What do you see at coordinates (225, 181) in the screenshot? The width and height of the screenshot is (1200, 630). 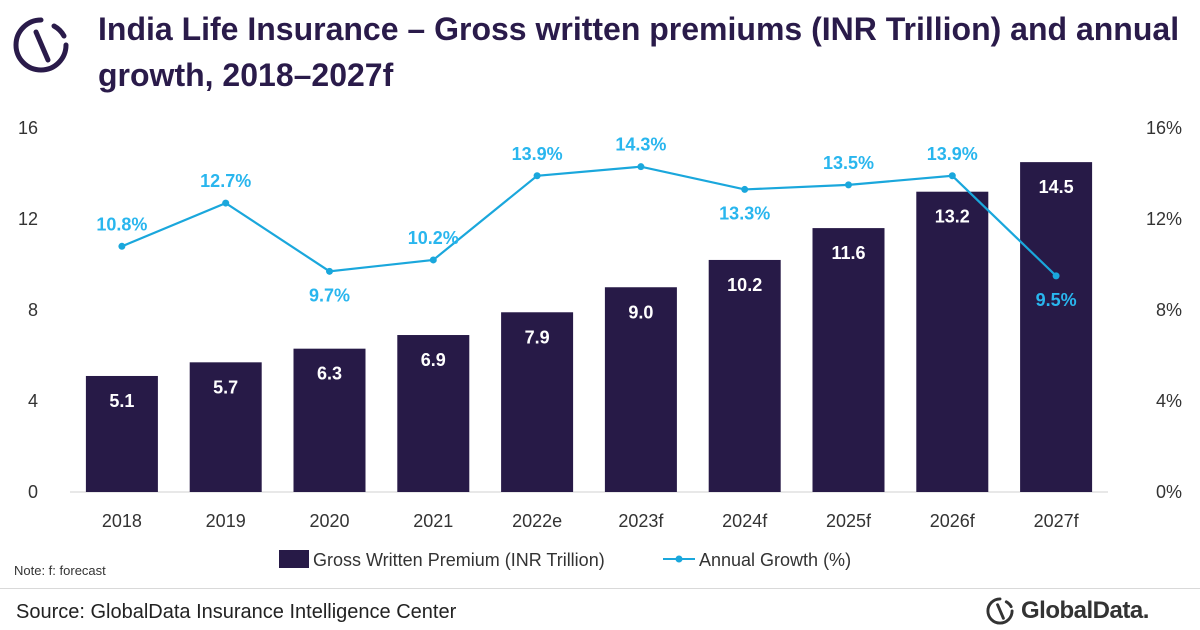 I see `growth-value-label: 12.7%` at bounding box center [225, 181].